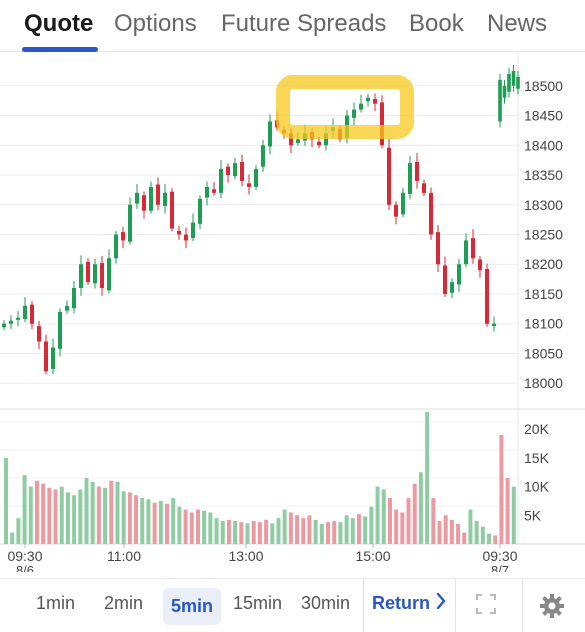 This screenshot has height=632, width=585. I want to click on tab-news: News, so click(517, 23).